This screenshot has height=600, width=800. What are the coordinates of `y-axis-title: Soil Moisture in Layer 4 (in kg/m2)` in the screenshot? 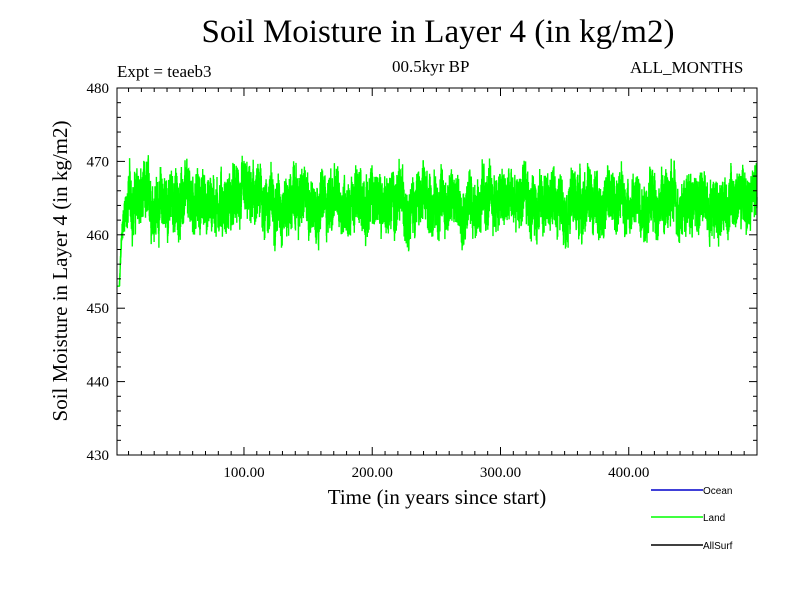 It's located at (60, 271).